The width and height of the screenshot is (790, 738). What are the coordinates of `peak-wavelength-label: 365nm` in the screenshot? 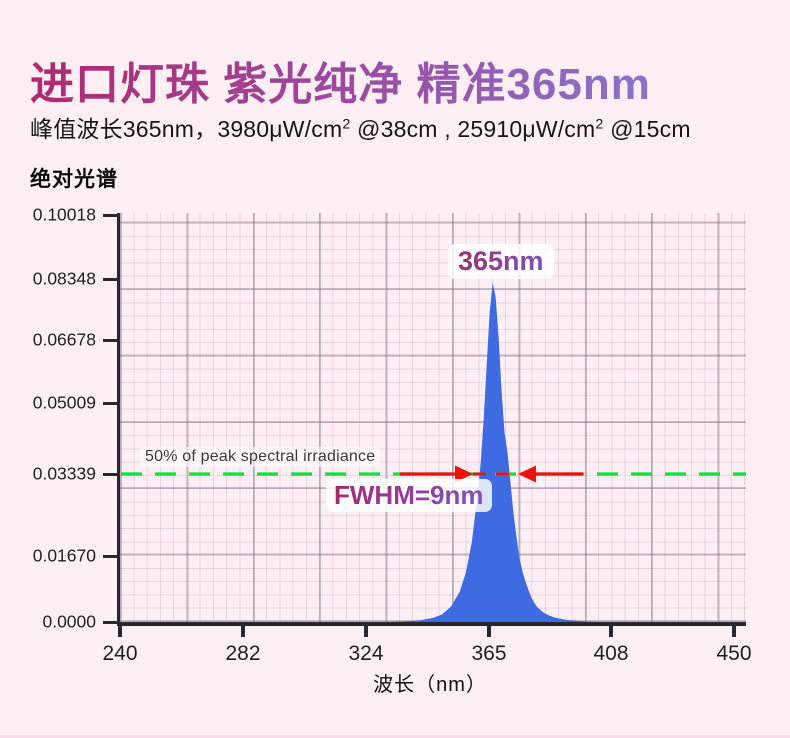 It's located at (501, 261).